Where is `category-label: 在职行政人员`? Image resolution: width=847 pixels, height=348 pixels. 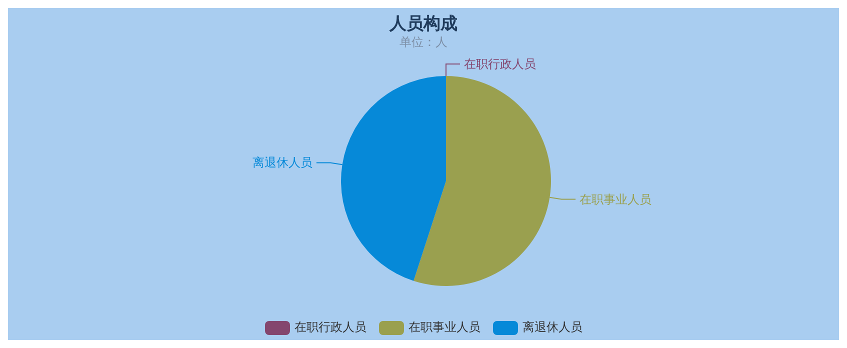 category-label: 在职行政人员 is located at coordinates (500, 64).